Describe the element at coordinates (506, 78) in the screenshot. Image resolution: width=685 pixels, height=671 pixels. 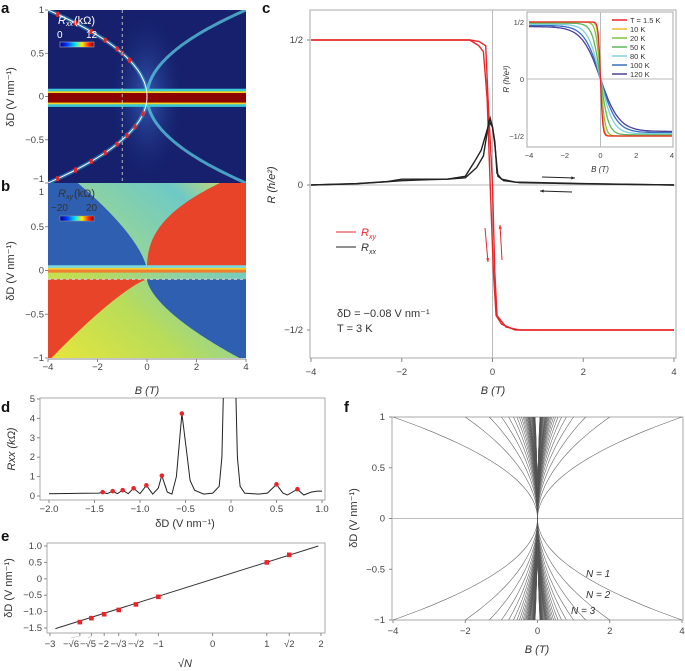
I see `inset-ylabel: R (h/e²)` at that location.